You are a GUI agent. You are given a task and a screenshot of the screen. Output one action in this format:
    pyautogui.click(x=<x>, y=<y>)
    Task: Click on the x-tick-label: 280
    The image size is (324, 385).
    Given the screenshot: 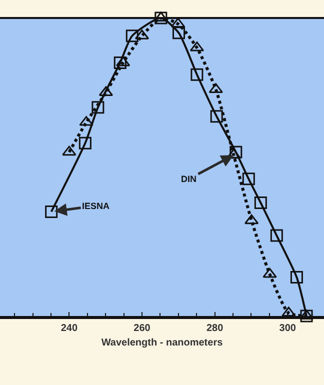 What is the action you would take?
    pyautogui.click(x=215, y=328)
    